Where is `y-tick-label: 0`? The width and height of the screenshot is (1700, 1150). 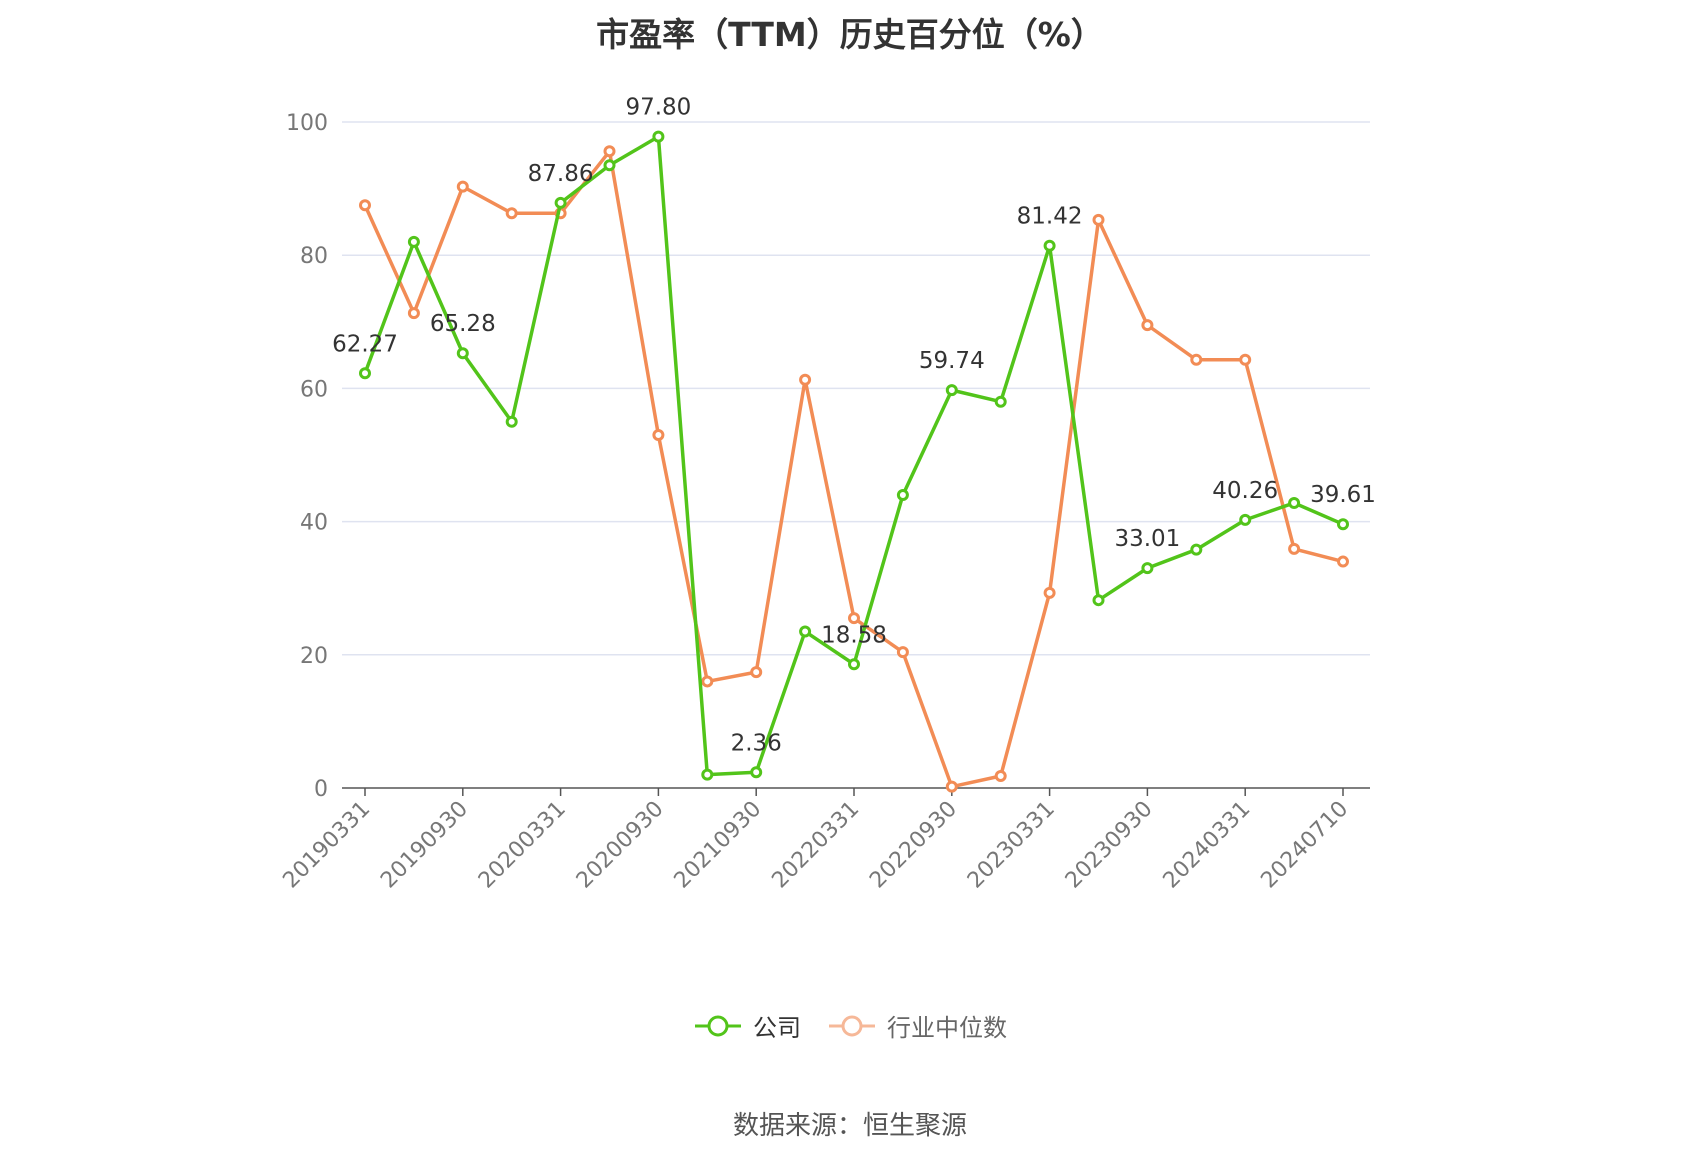
y-tick-label: 0 is located at coordinates (321, 789).